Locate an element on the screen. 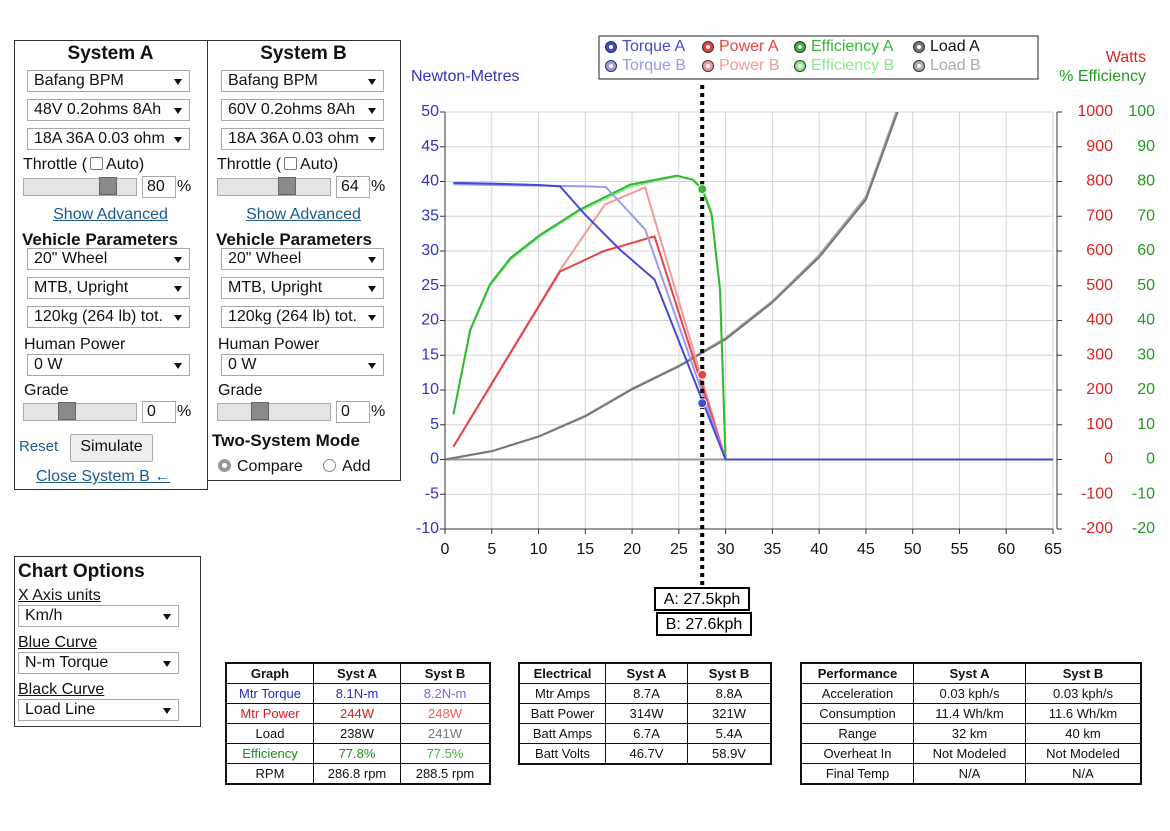 The image size is (1170, 831). row: Load 238W 241W is located at coordinates (358, 733).